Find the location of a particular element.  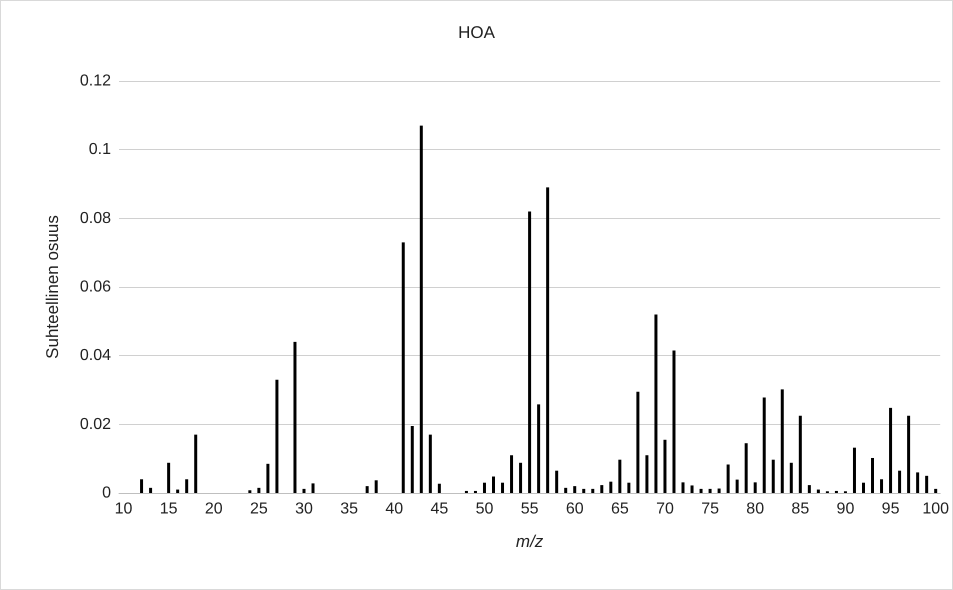

y-tick-label: 0.1 is located at coordinates (100, 149).